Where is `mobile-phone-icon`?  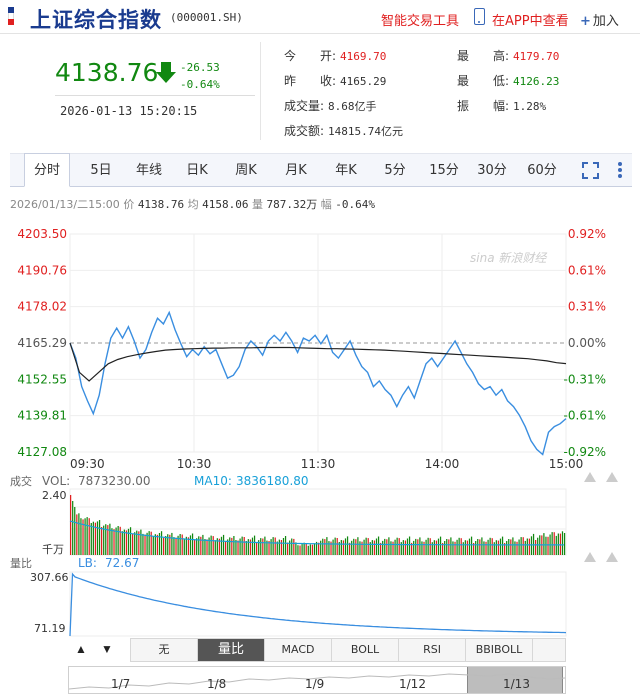
mobile-phone-icon is located at coordinates (479, 16).